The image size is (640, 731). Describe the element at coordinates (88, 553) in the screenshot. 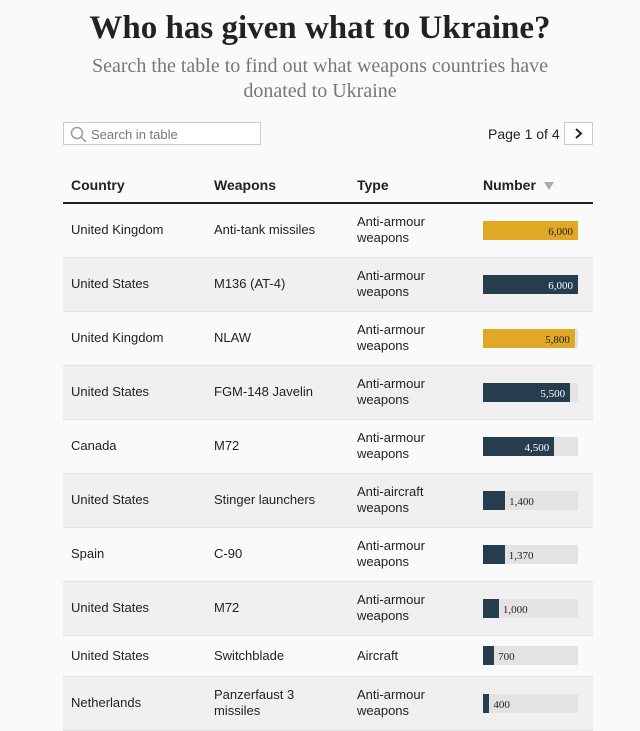

I see `country-cell: Spain` at that location.